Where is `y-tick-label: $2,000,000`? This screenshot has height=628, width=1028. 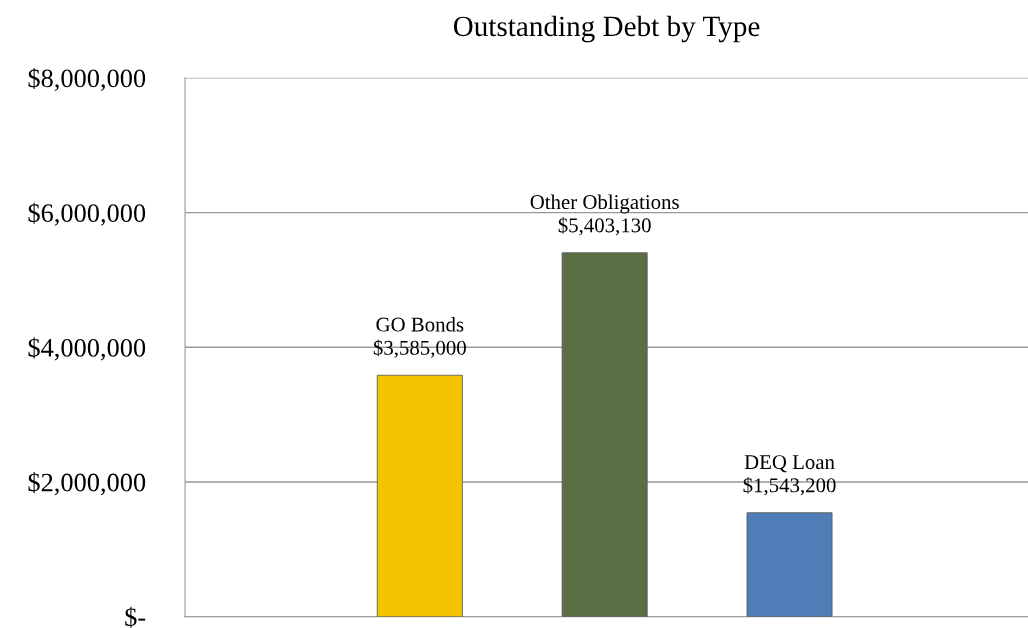
y-tick-label: $2,000,000 is located at coordinates (87, 484).